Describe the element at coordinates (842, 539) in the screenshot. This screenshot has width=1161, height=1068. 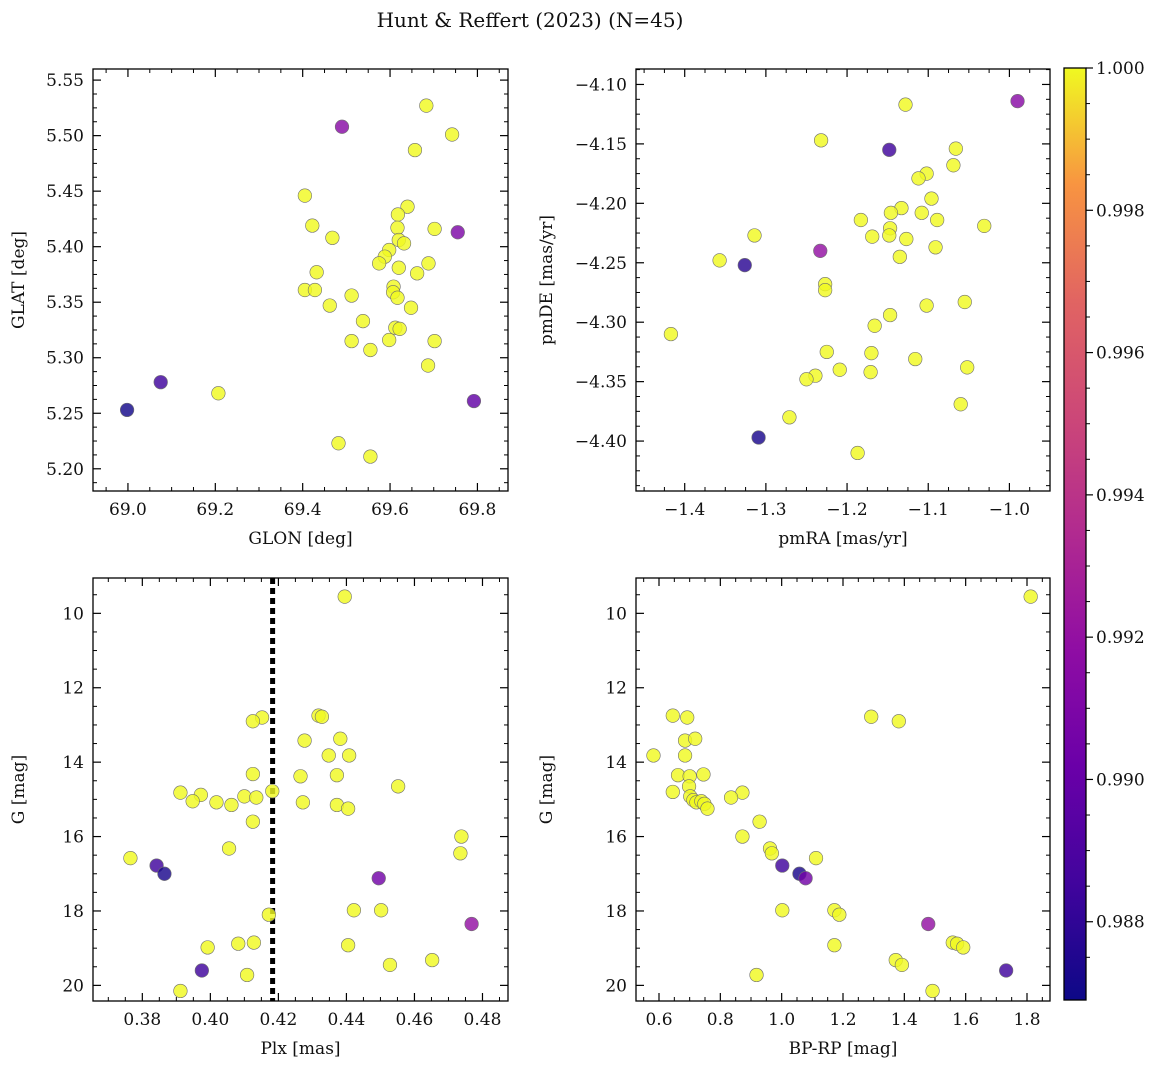
I see `x-axis-label: pmRA [mas/yr]` at that location.